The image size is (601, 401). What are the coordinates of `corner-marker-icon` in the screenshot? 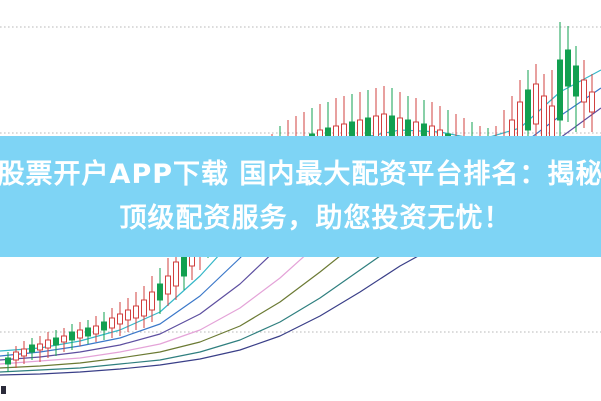 It's located at (3, 390).